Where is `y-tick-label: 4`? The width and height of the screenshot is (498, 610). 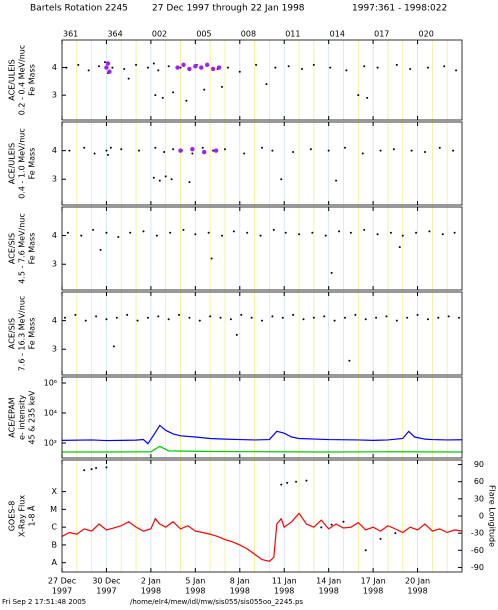
y-tick-label: 4 is located at coordinates (54, 320).